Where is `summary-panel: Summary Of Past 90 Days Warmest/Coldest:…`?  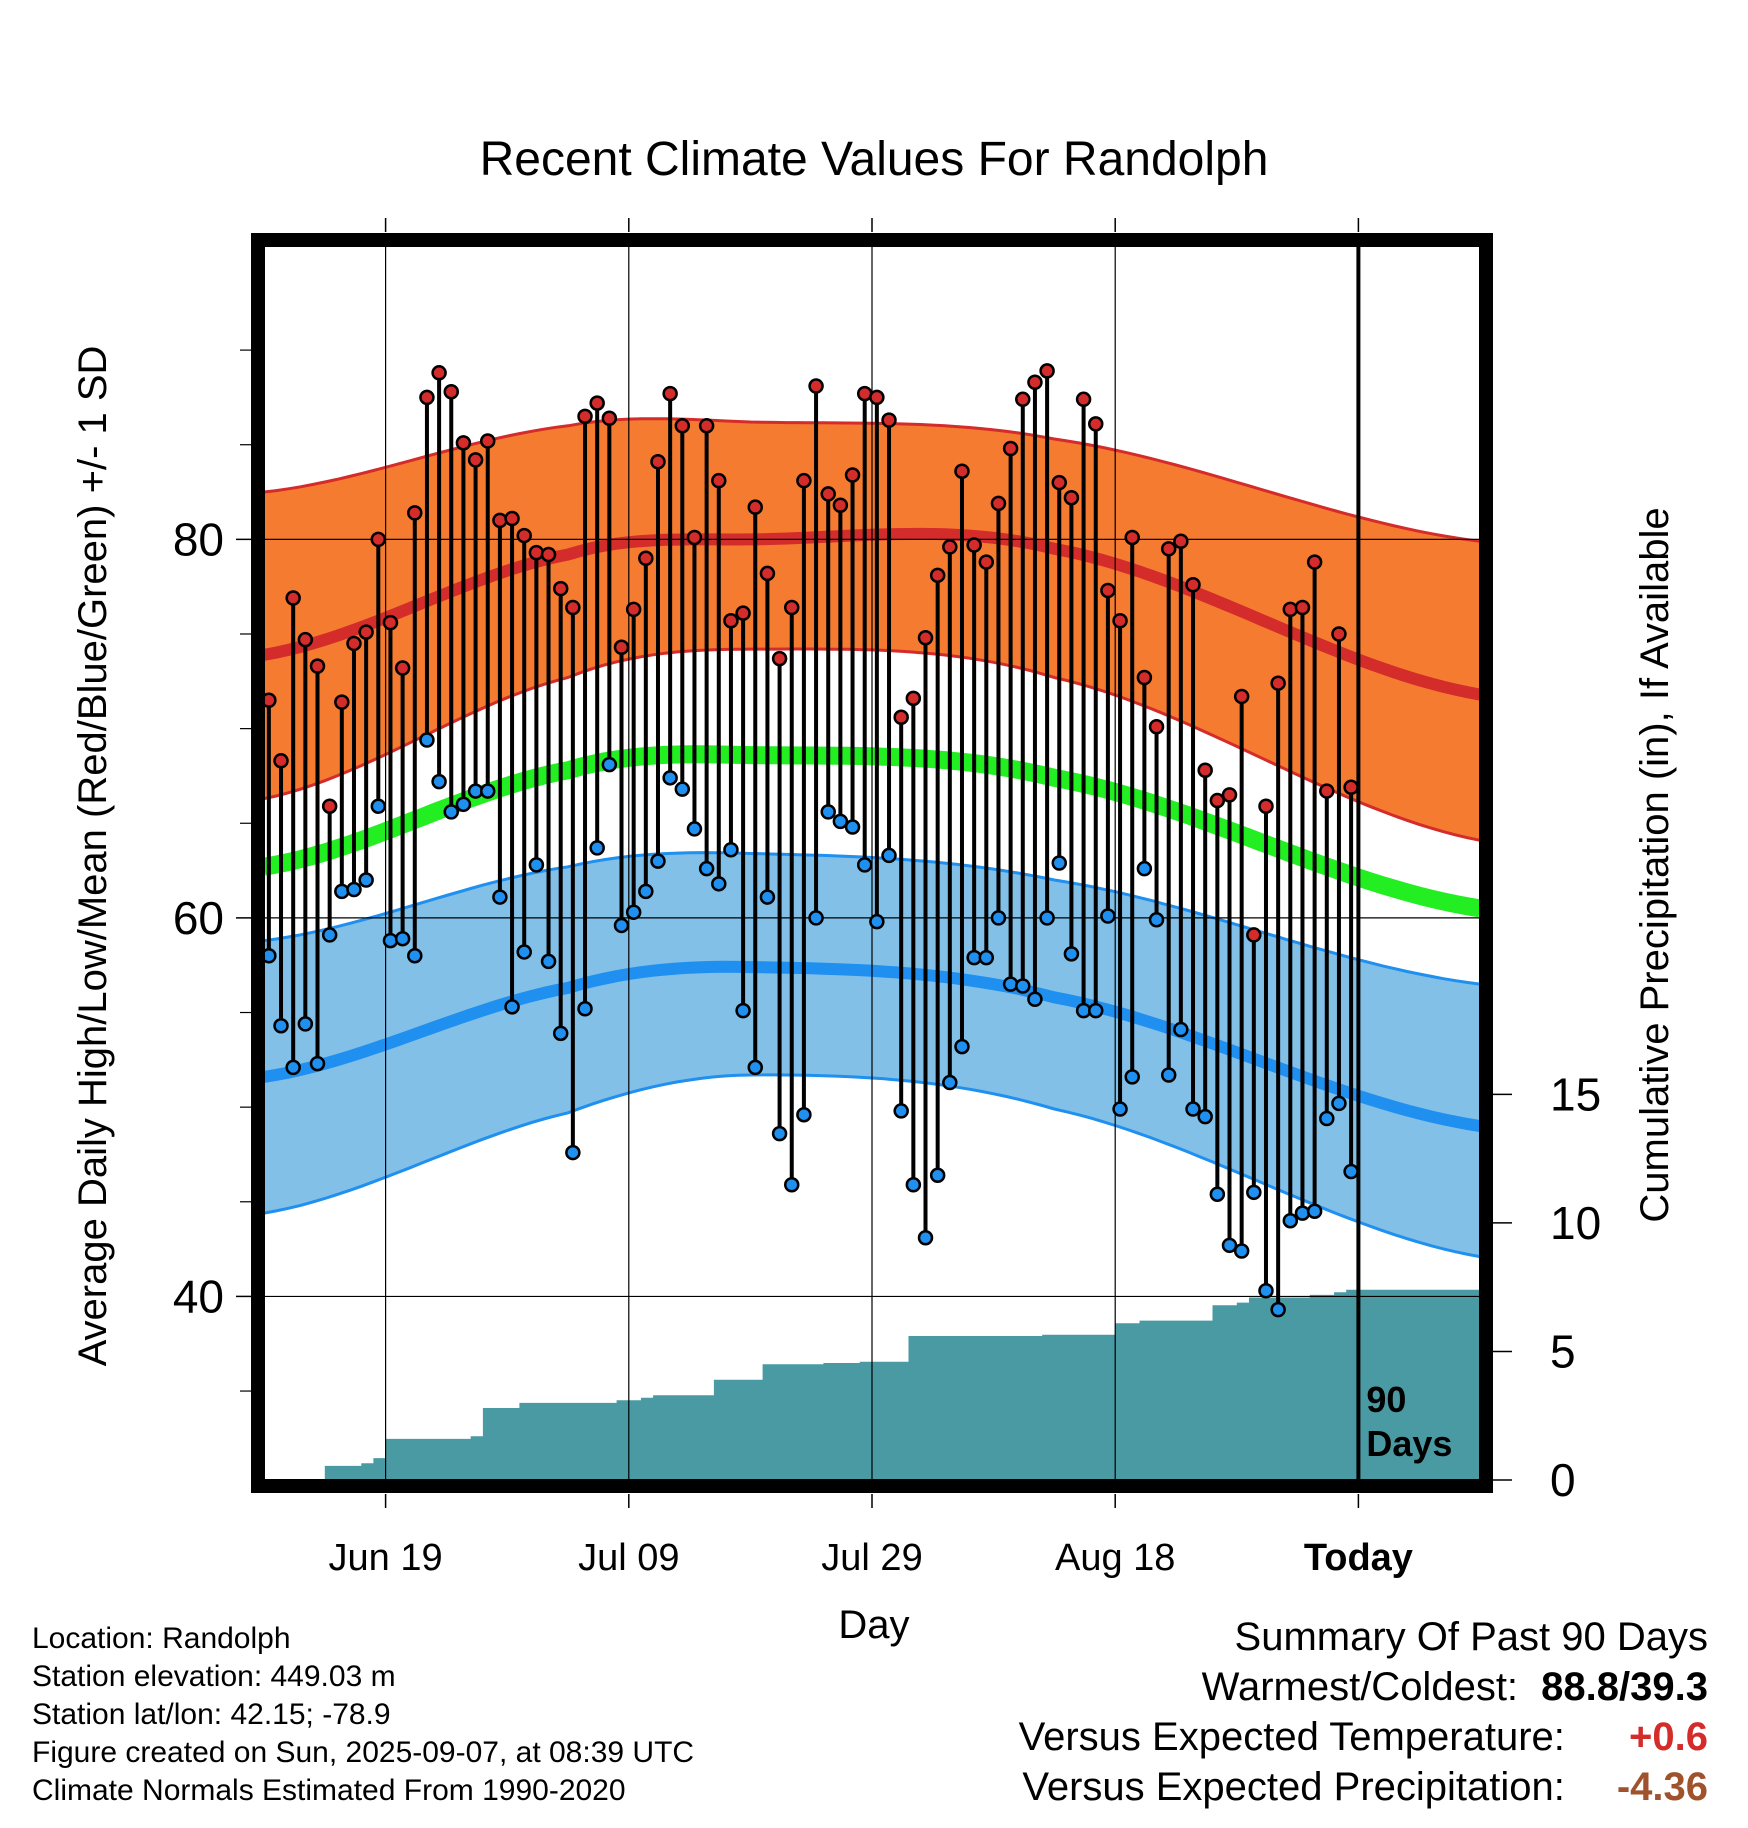 summary-panel: Summary Of Past 90 Days Warmest/Coldest:… is located at coordinates (1363, 1712).